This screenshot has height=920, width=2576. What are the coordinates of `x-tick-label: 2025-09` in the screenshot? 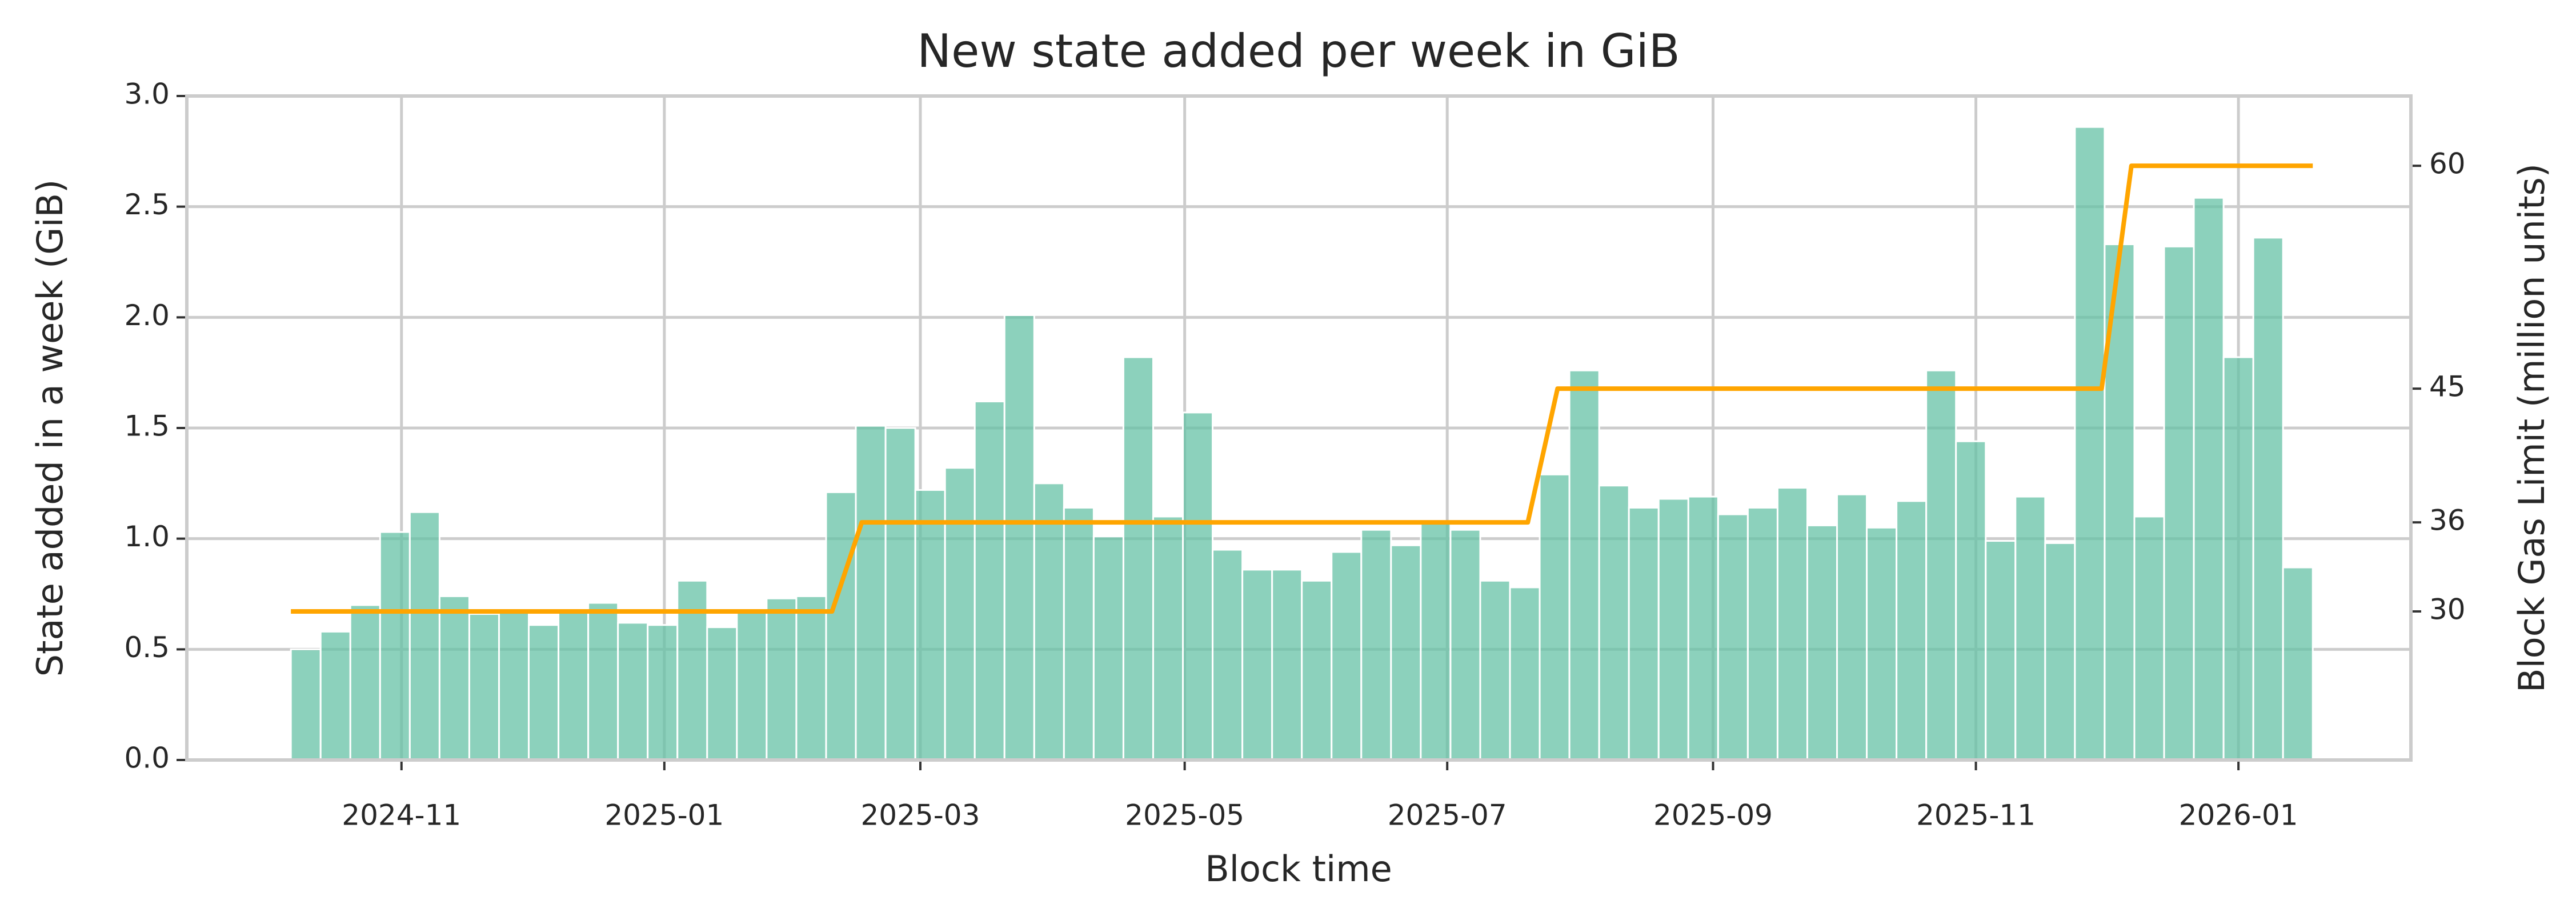 It's located at (1713, 815).